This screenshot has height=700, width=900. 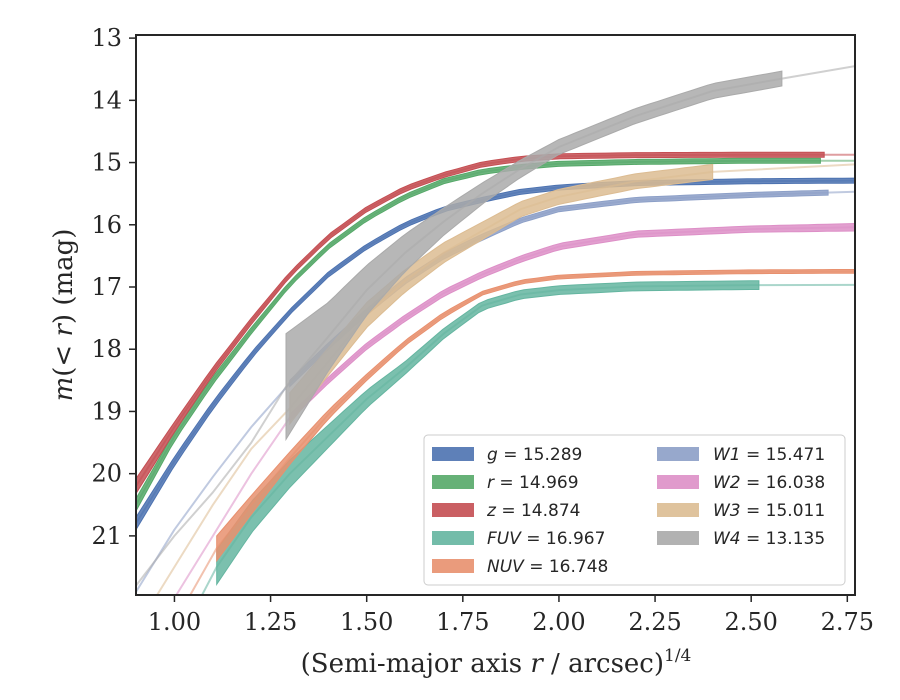 What do you see at coordinates (270, 622) in the screenshot?
I see `x-tick-label: 1.25` at bounding box center [270, 622].